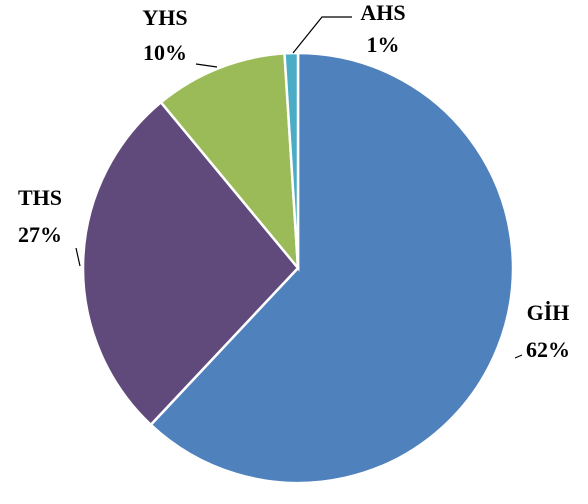 The width and height of the screenshot is (588, 504). I want to click on slice-value-label: 27%, so click(40, 234).